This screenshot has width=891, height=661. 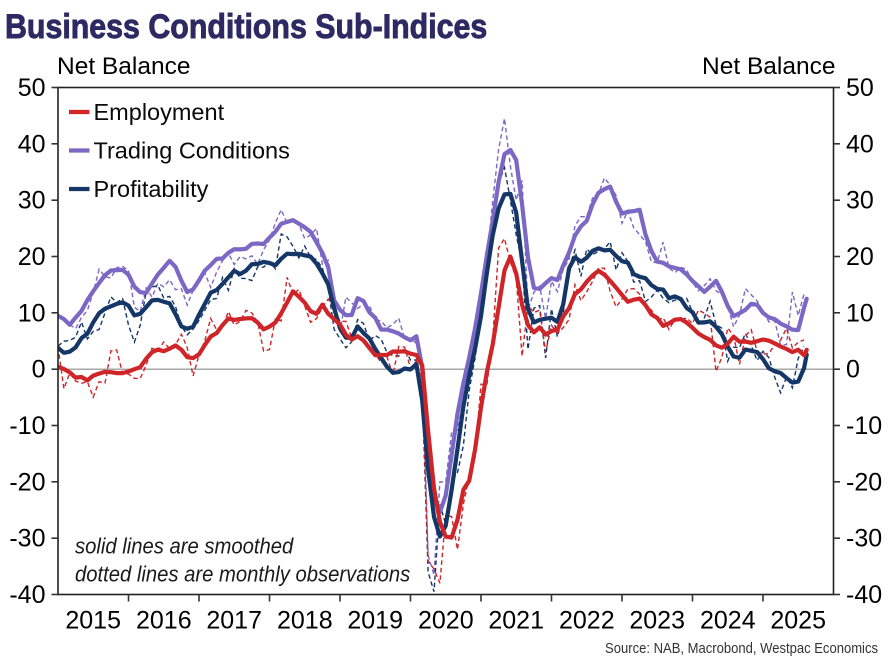 I want to click on svg-text: 2015, so click(x=93, y=621).